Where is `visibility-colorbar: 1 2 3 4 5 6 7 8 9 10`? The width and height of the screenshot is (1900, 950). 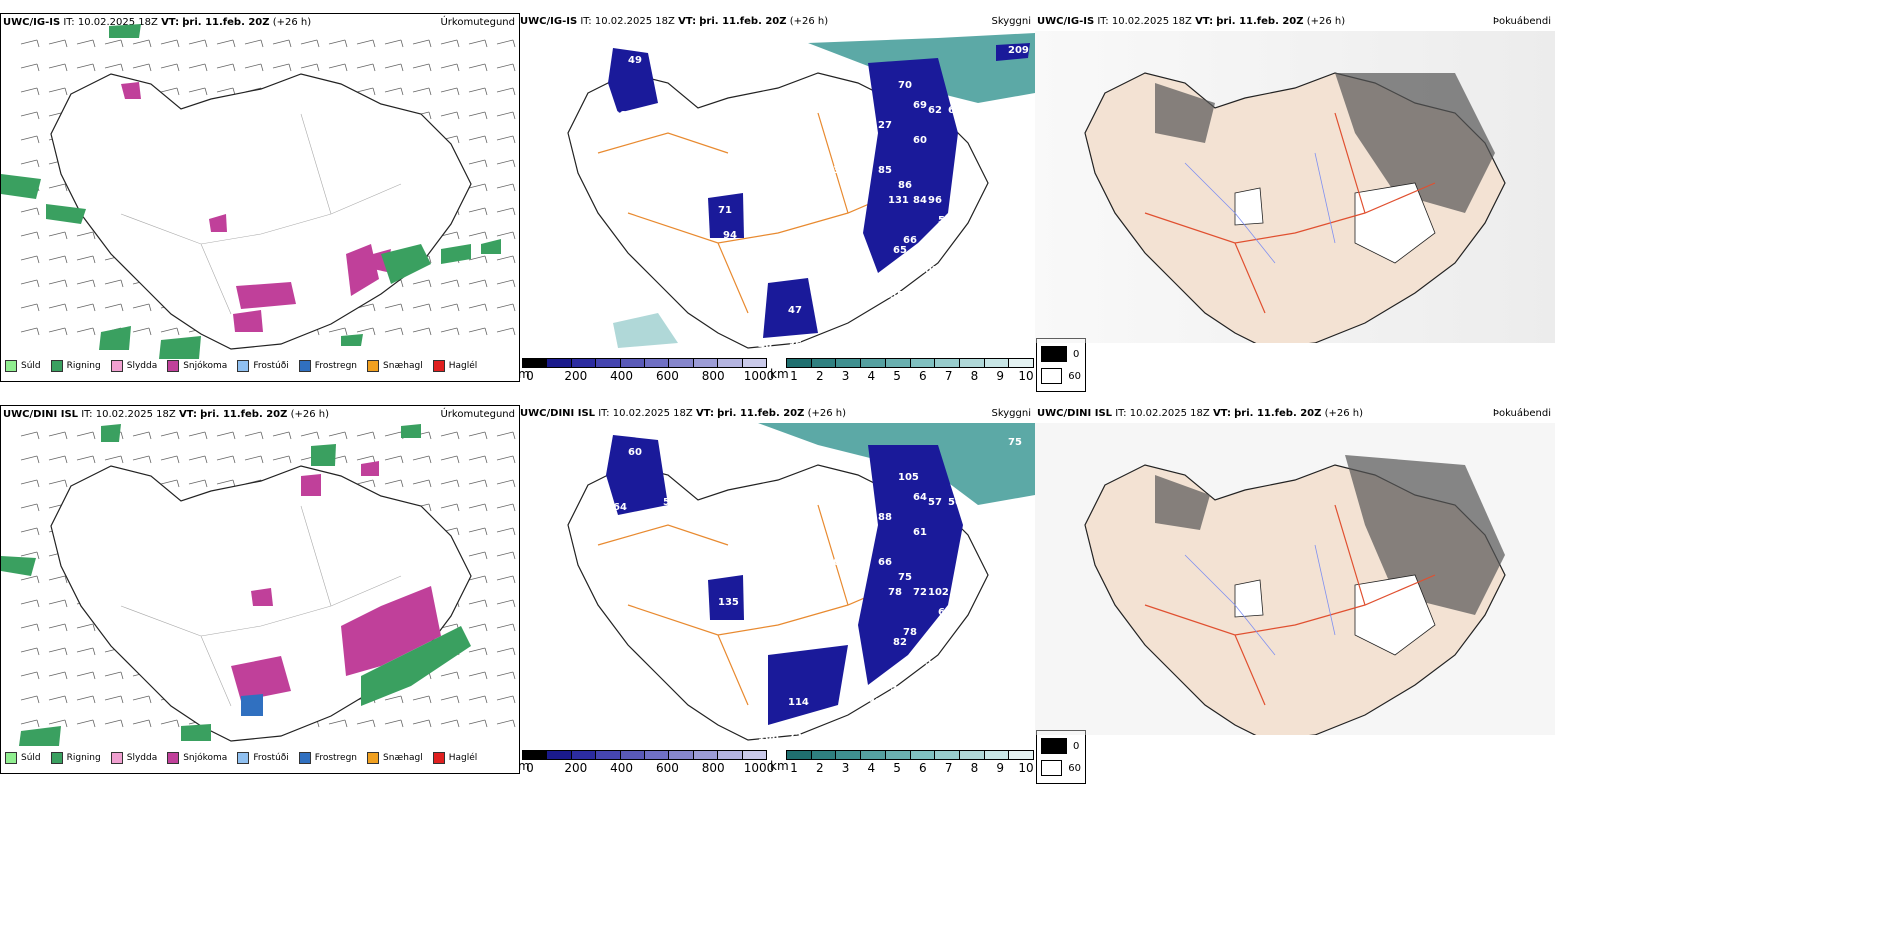
visibility-colorbar: 1 2 3 4 5 6 7 8 9 10 is located at coordinates (910, 369).